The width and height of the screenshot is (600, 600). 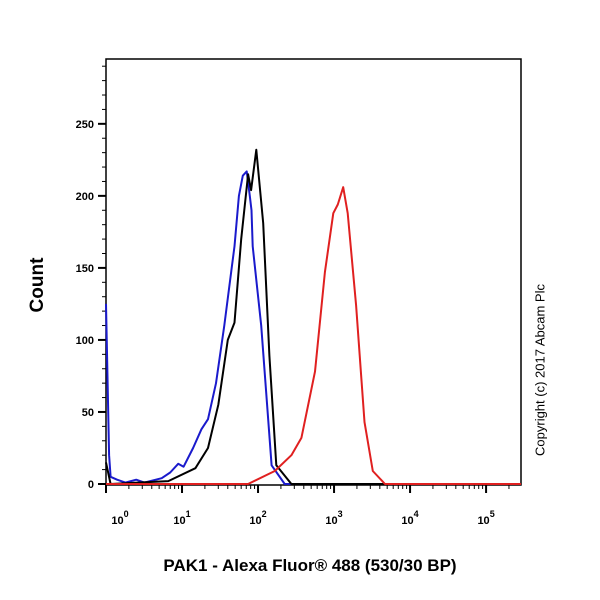 I want to click on x-tick-exponent: 2, so click(x=264, y=514).